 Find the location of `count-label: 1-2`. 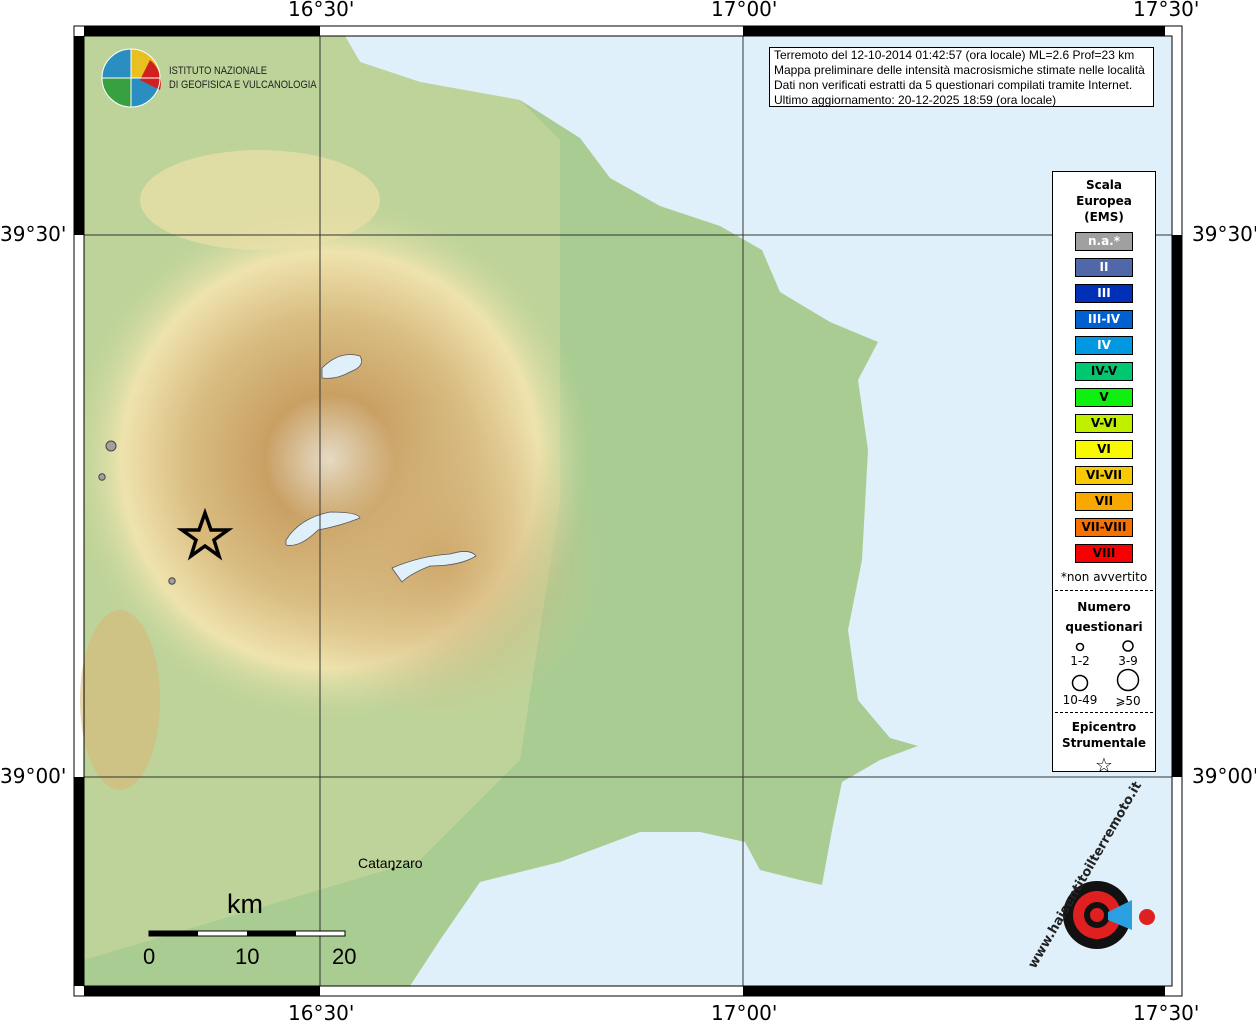

count-label: 1-2 is located at coordinates (1080, 661).